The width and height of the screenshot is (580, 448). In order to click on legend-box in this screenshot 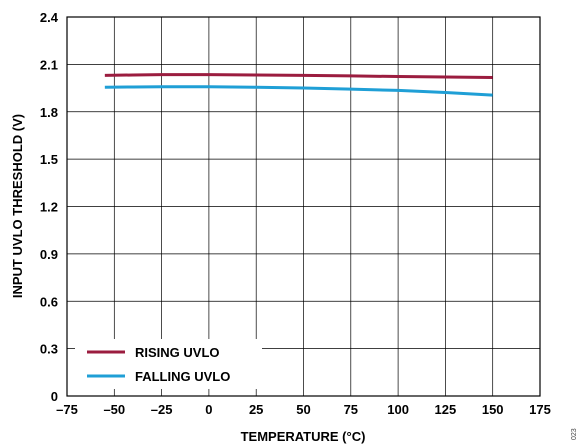, I will do `click(168, 364)`.